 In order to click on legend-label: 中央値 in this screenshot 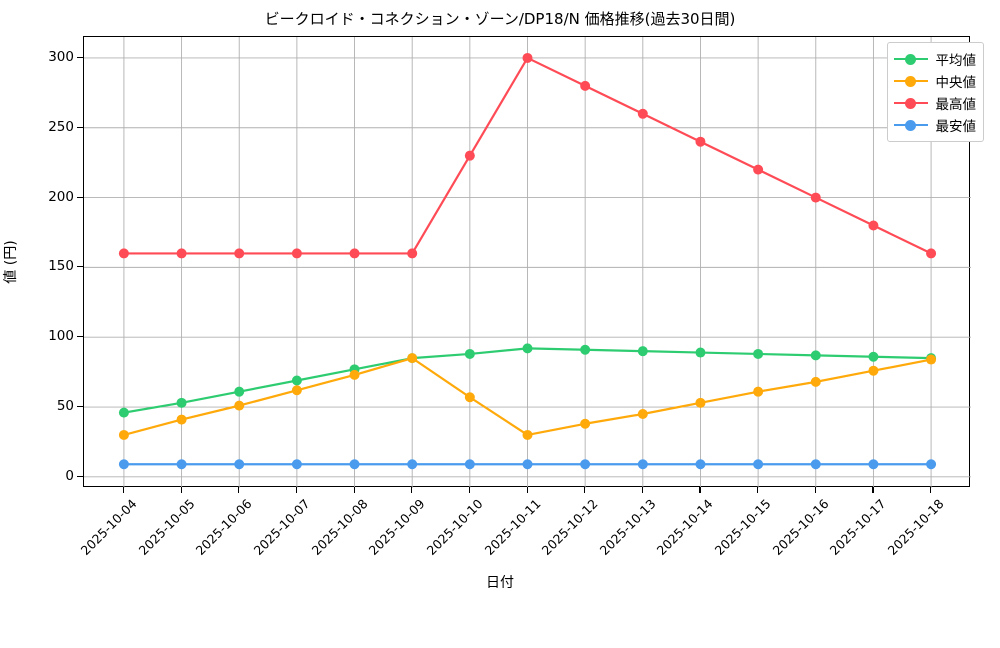, I will do `click(956, 83)`.